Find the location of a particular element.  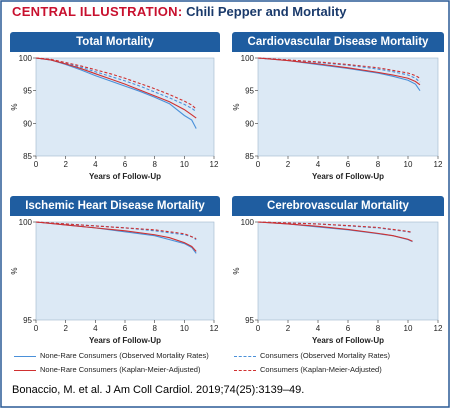

header-title: Chili Pepper and Mortality is located at coordinates (266, 11).